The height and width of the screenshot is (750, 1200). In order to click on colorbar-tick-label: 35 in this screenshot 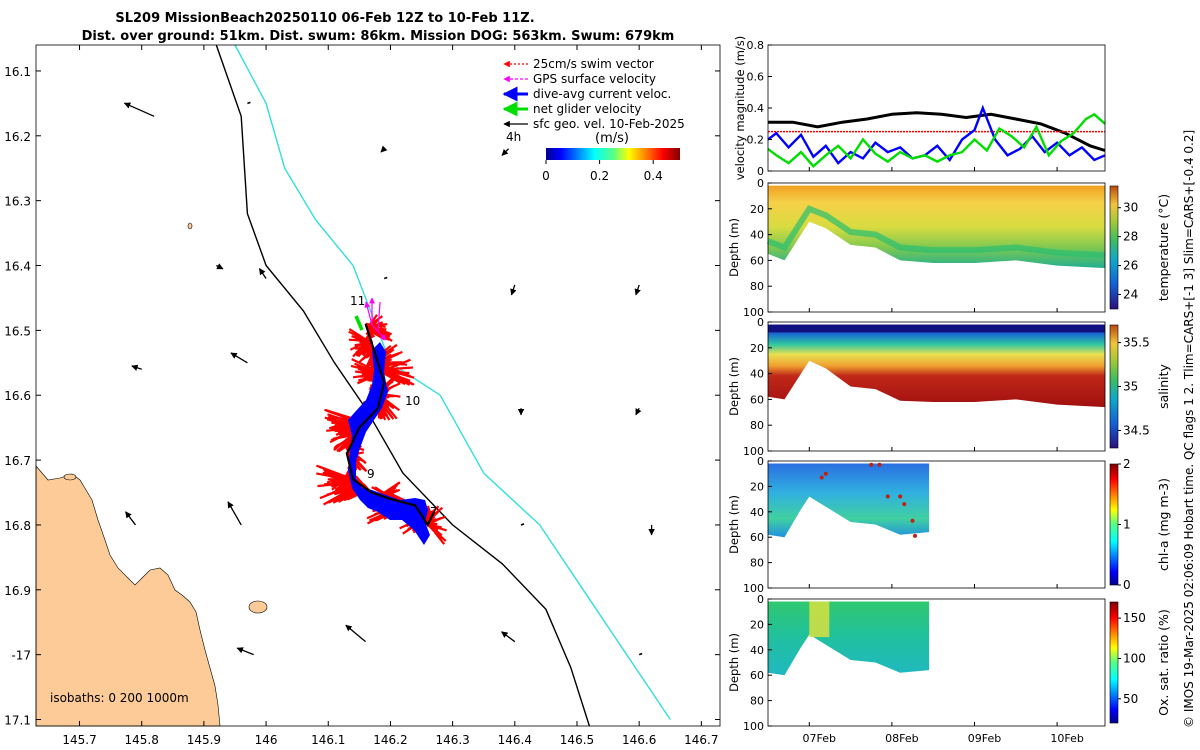, I will do `click(1130, 387)`.